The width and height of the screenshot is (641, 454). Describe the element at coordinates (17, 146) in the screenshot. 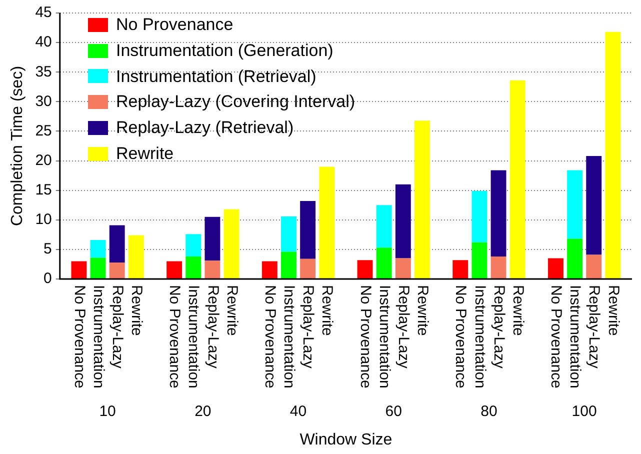

I see `y-axis-title: Completion Time (sec)` at that location.